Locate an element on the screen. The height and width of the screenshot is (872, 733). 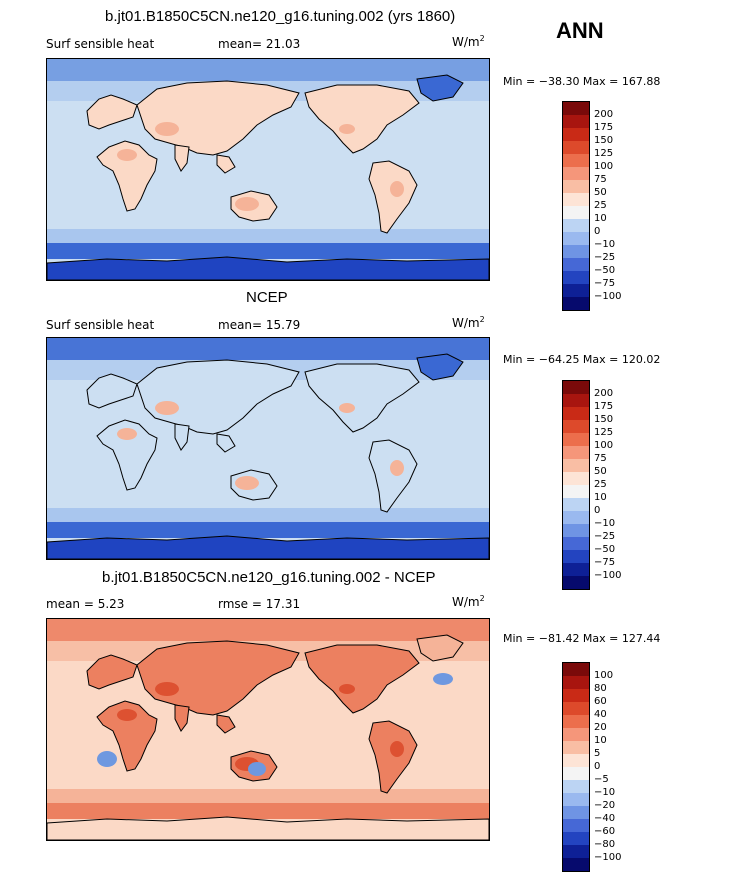
panel-1-variable-label: Surf sensible heat is located at coordinates (100, 44).